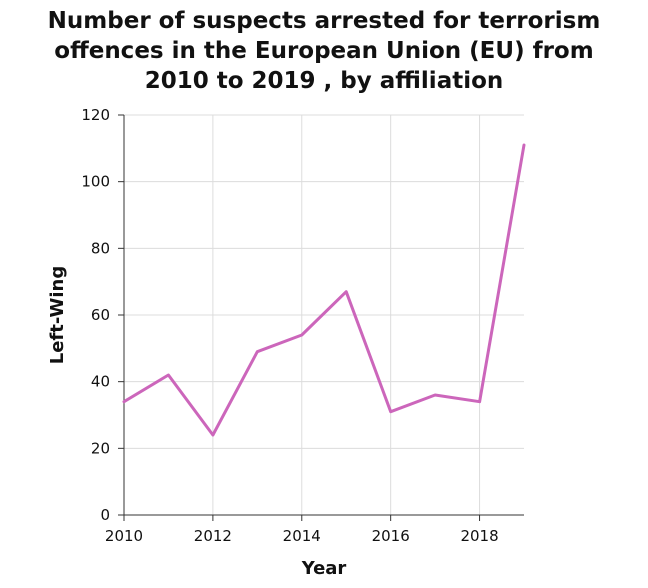 This screenshot has width=648, height=588. What do you see at coordinates (95, 115) in the screenshot?
I see `y-tick-label: 120` at bounding box center [95, 115].